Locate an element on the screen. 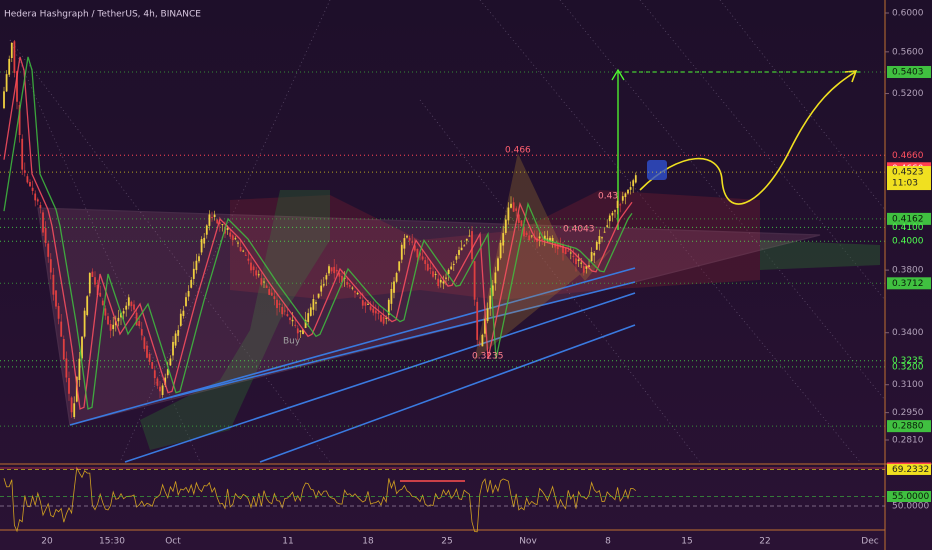 The image size is (932, 550). rsi-label: 69.2332 is located at coordinates (910, 470).